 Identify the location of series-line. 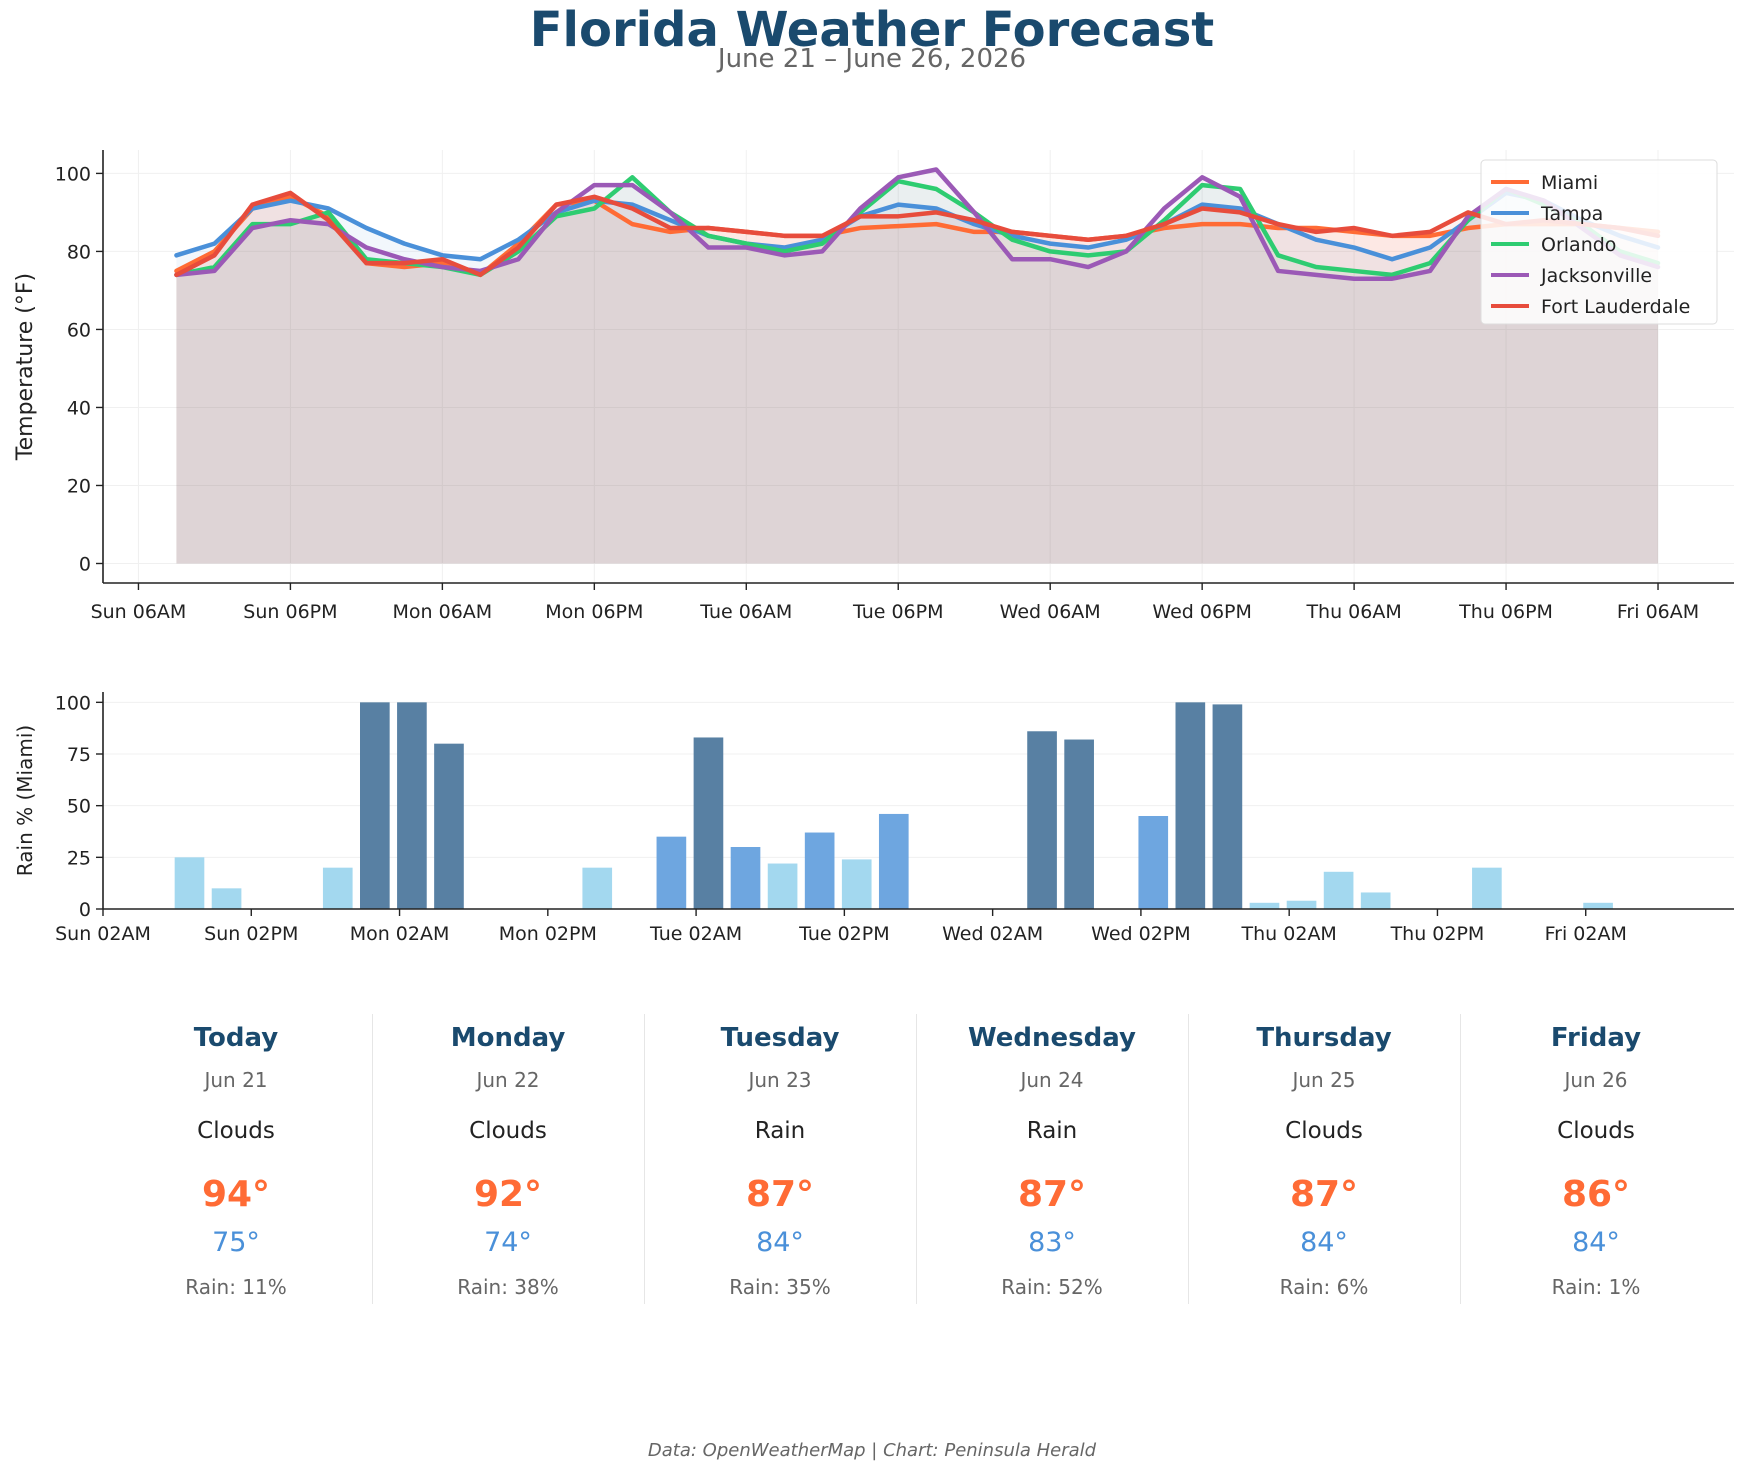
(917, 226).